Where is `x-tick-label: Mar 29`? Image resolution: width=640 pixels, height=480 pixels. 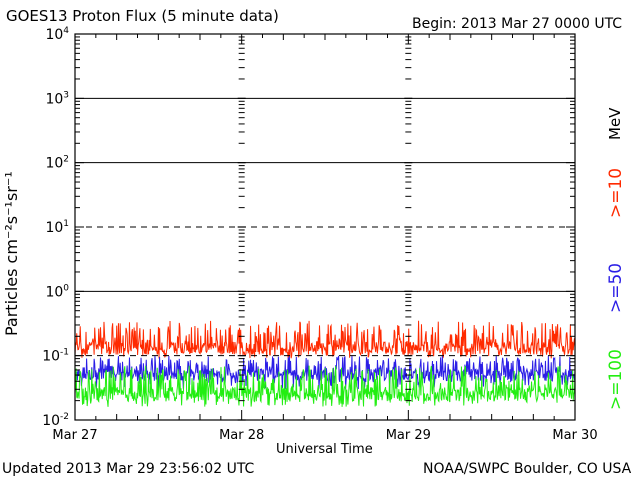
x-tick-label: Mar 29 is located at coordinates (408, 435).